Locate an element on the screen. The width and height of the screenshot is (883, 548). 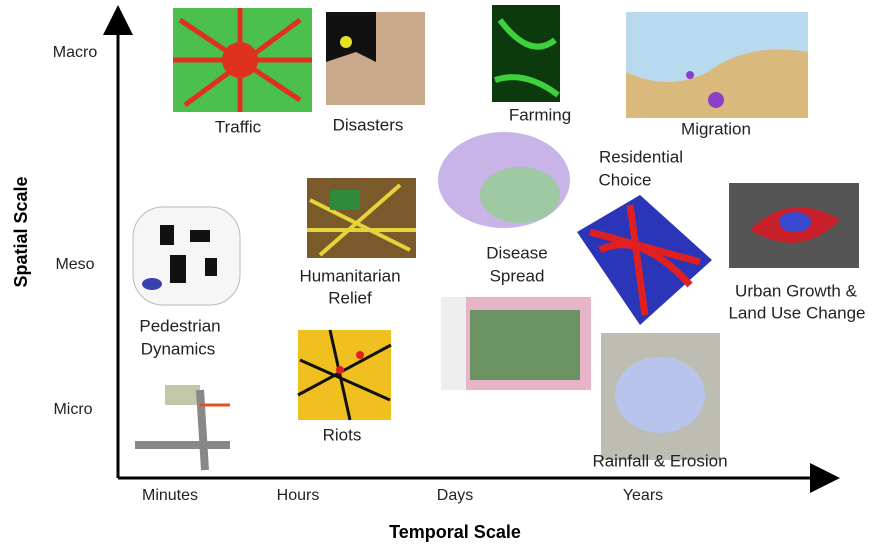
x-tick-label: Hours is located at coordinates (298, 495).